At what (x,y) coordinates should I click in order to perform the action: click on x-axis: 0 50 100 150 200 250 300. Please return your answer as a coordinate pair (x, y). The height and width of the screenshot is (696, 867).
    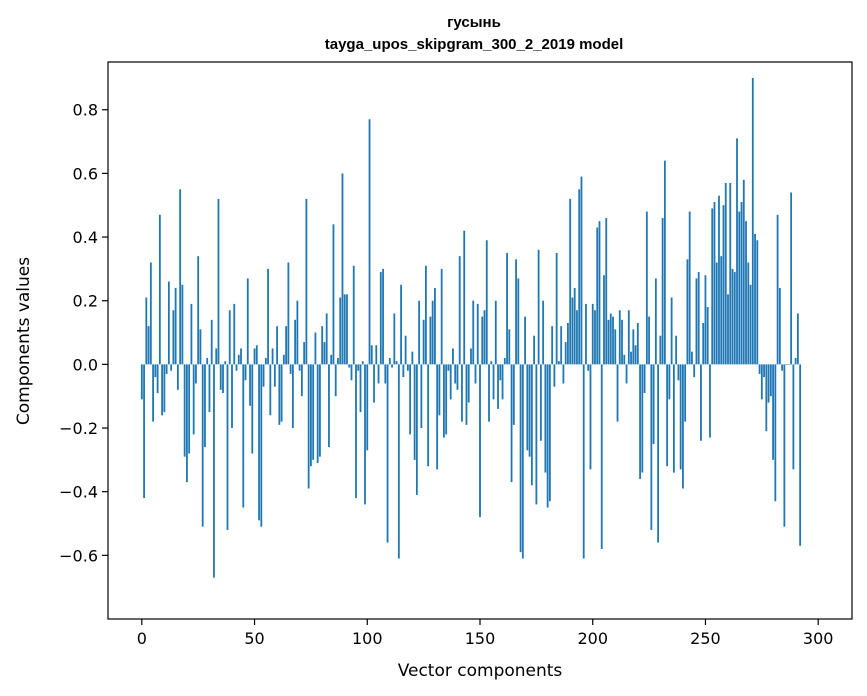
    Looking at the image, I should click on (485, 633).